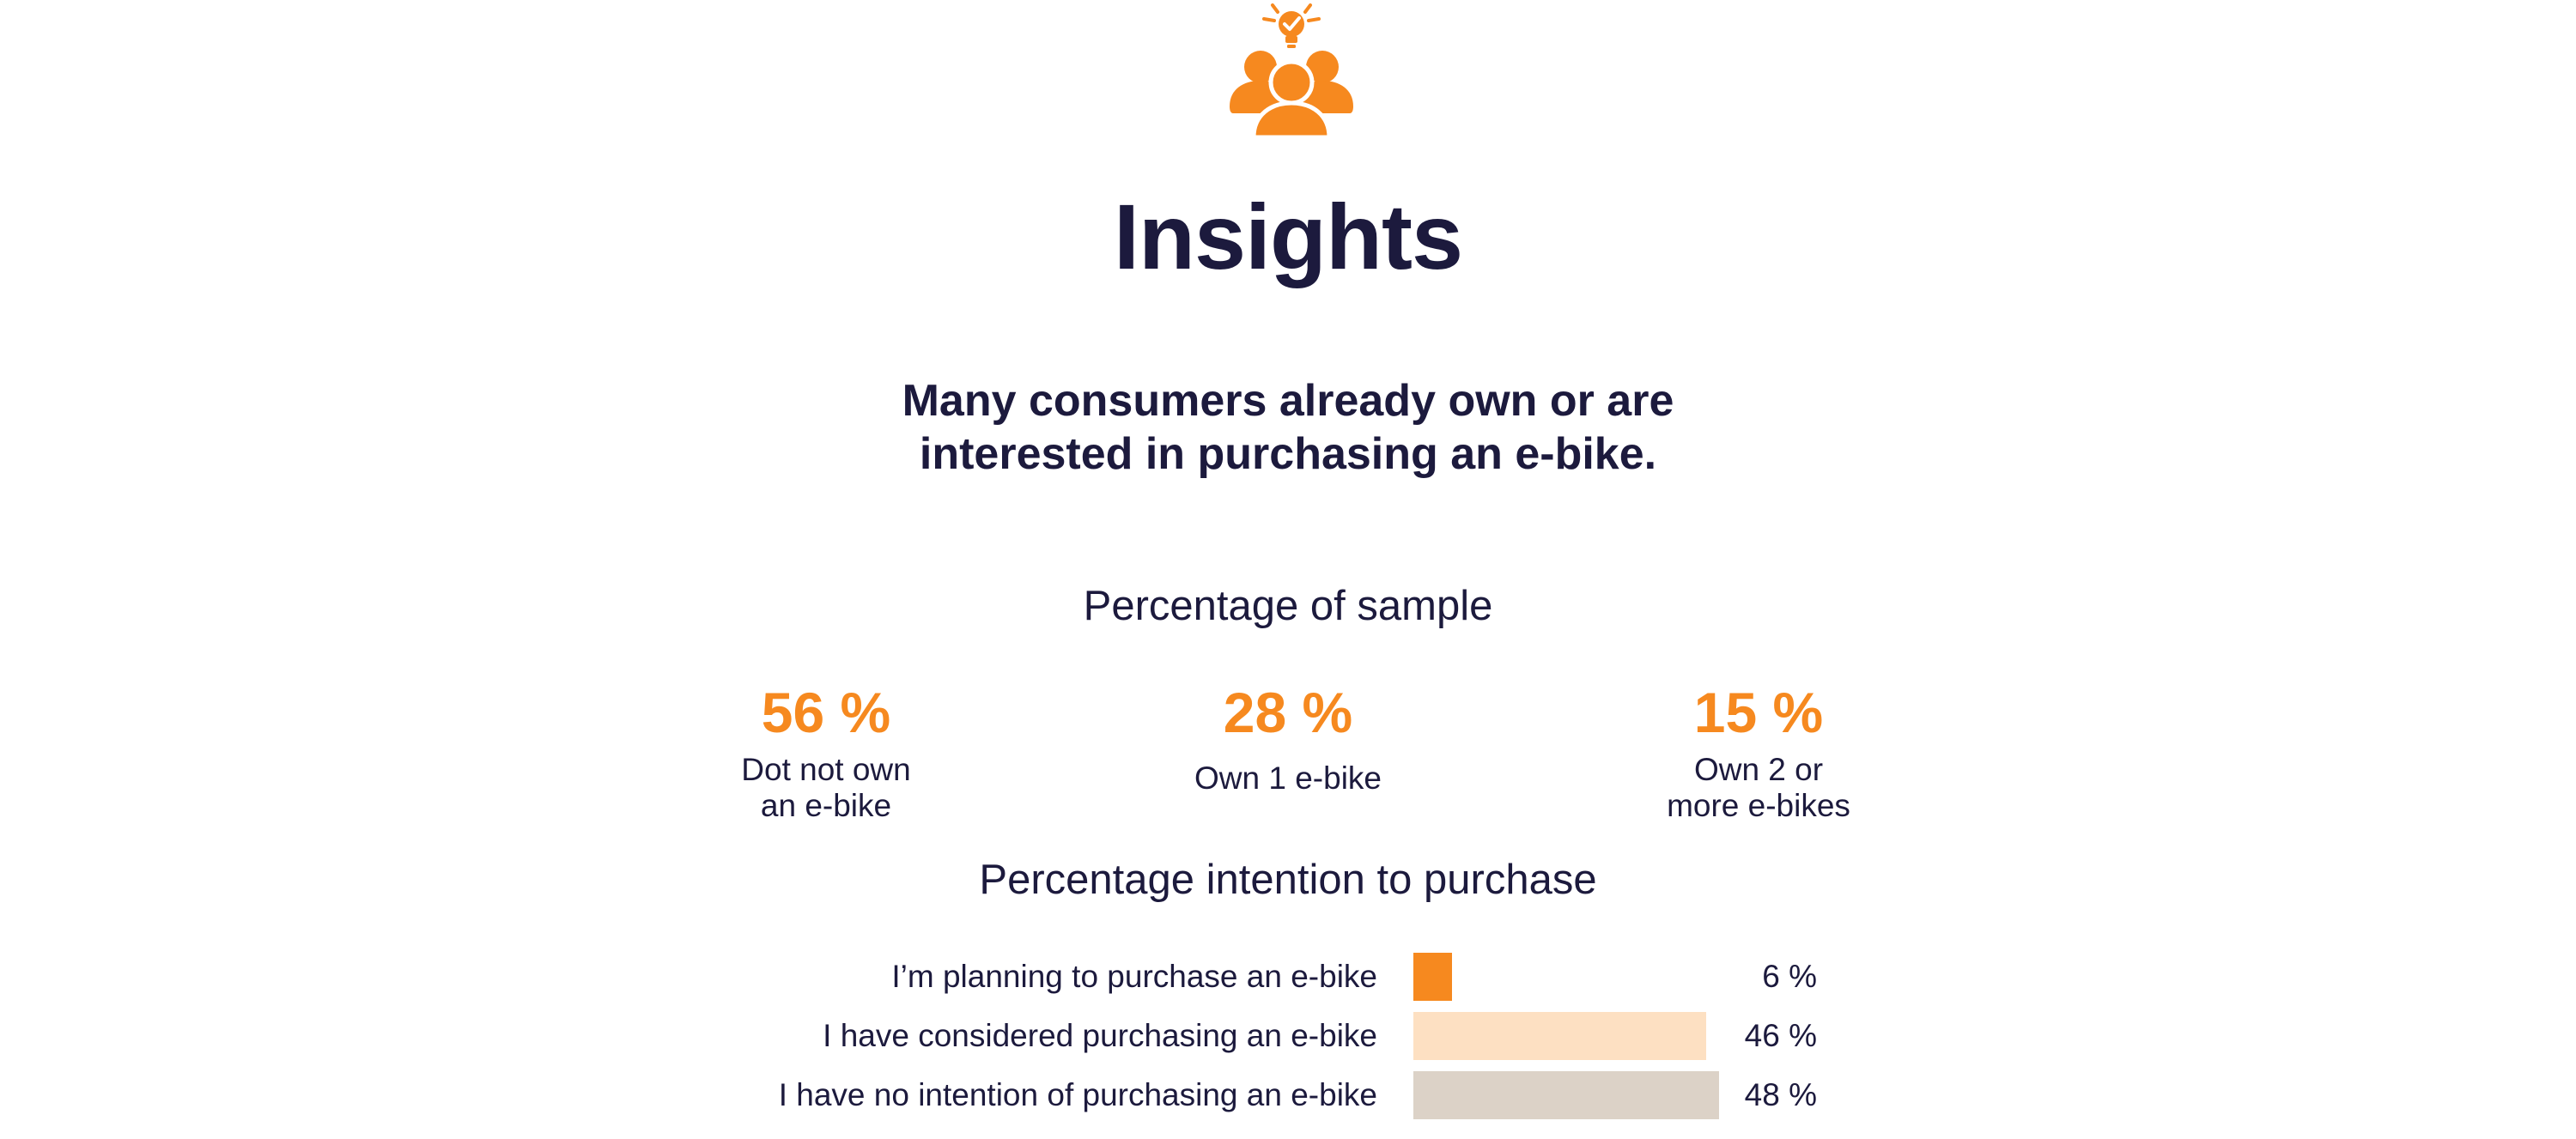 The width and height of the screenshot is (2576, 1139). Describe the element at coordinates (826, 712) in the screenshot. I see `stat-value: 56 %` at that location.